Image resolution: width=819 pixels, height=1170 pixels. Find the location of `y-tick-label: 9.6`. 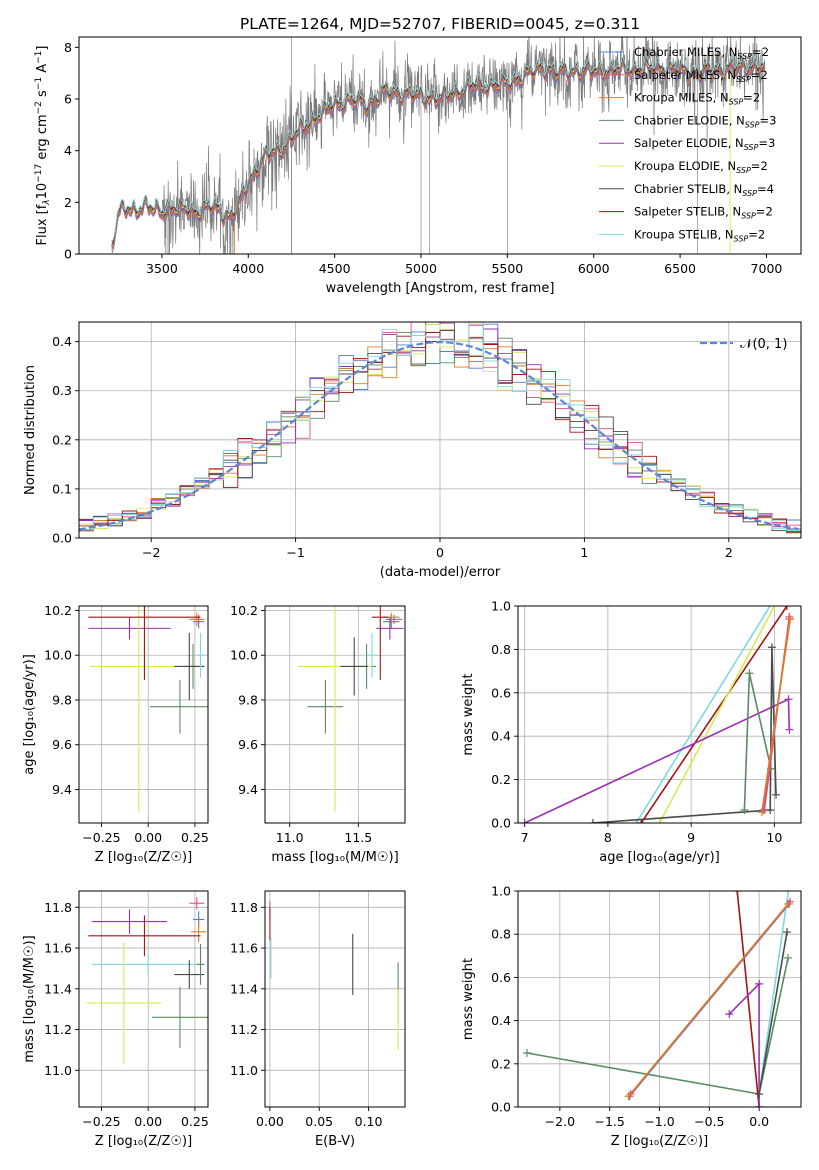

y-tick-label: 9.6 is located at coordinates (62, 744).